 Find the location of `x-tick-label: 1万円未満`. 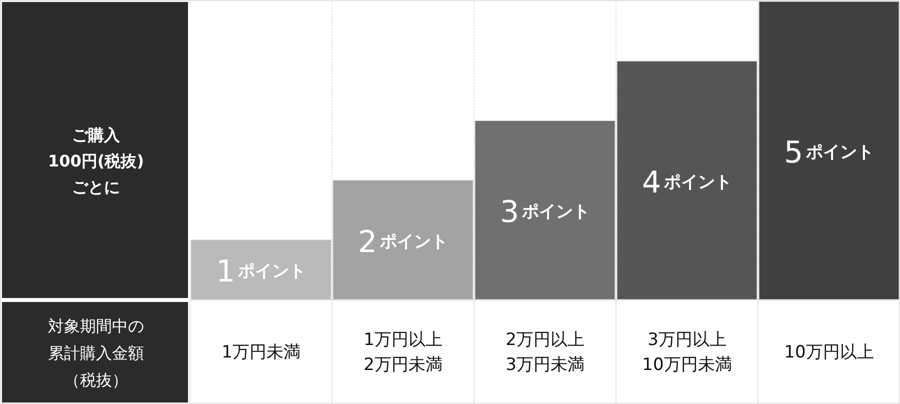

x-tick-label: 1万円未満 is located at coordinates (261, 352).